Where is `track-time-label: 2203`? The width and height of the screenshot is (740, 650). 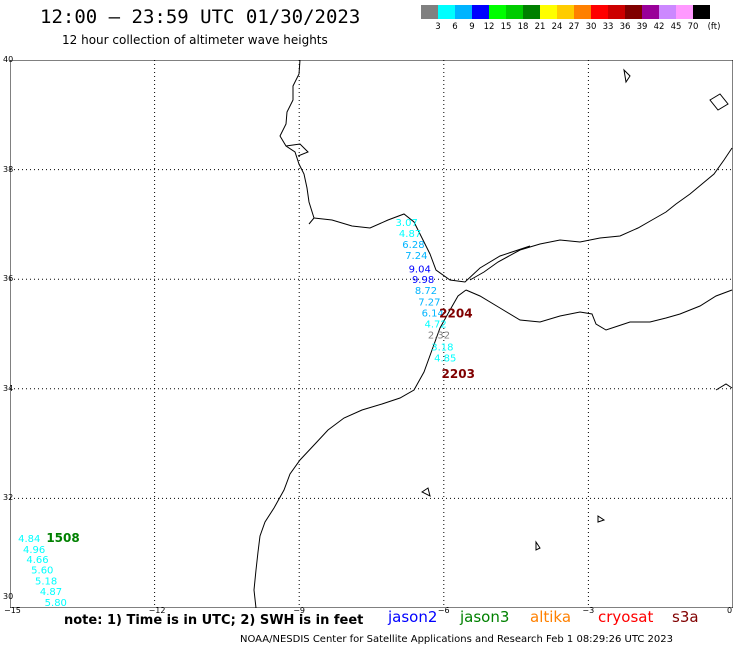
track-time-label: 2203 is located at coordinates (458, 374).